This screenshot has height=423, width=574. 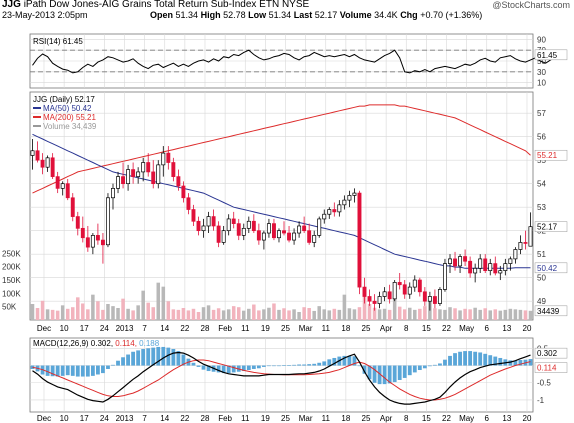 What do you see at coordinates (547, 368) in the screenshot?
I see `macd-signal-last-value: 0.114` at bounding box center [547, 368].